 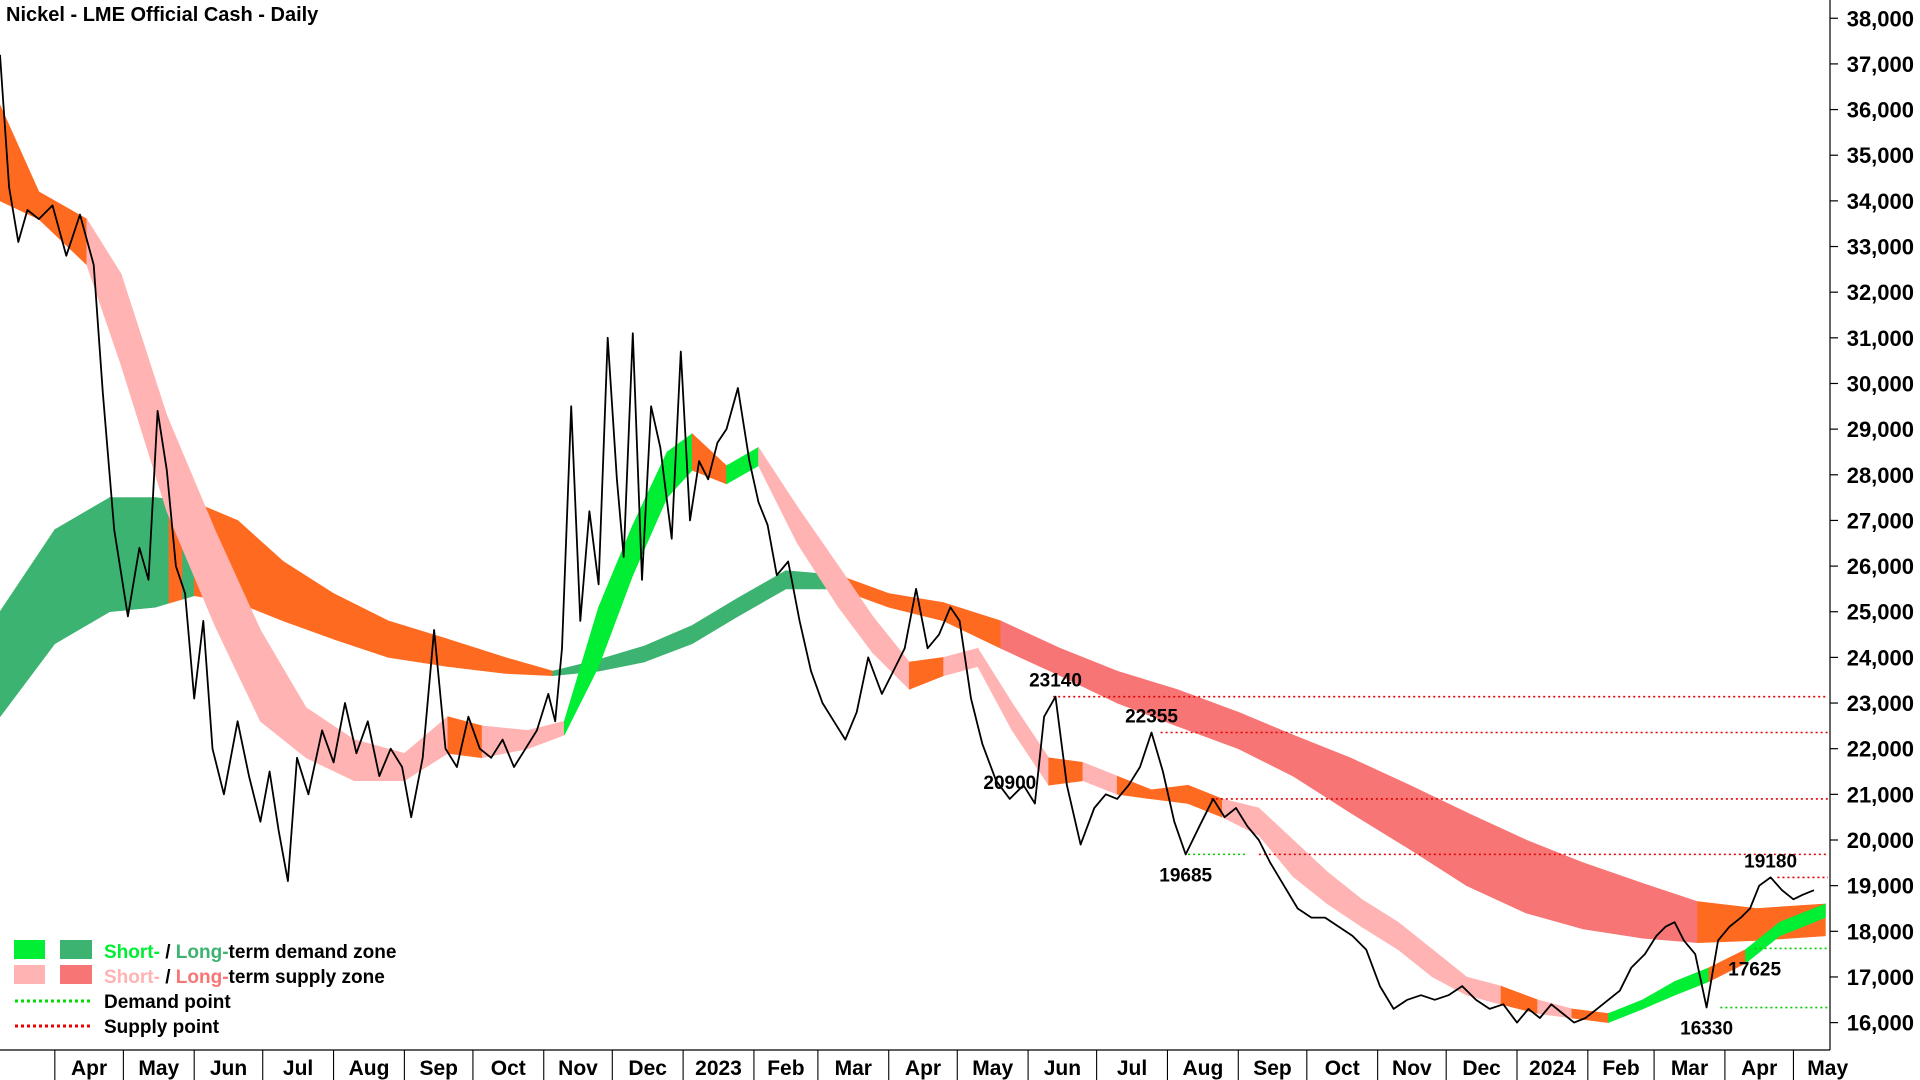 I want to click on supply-demand-points-layer, so click(x=1440, y=852).